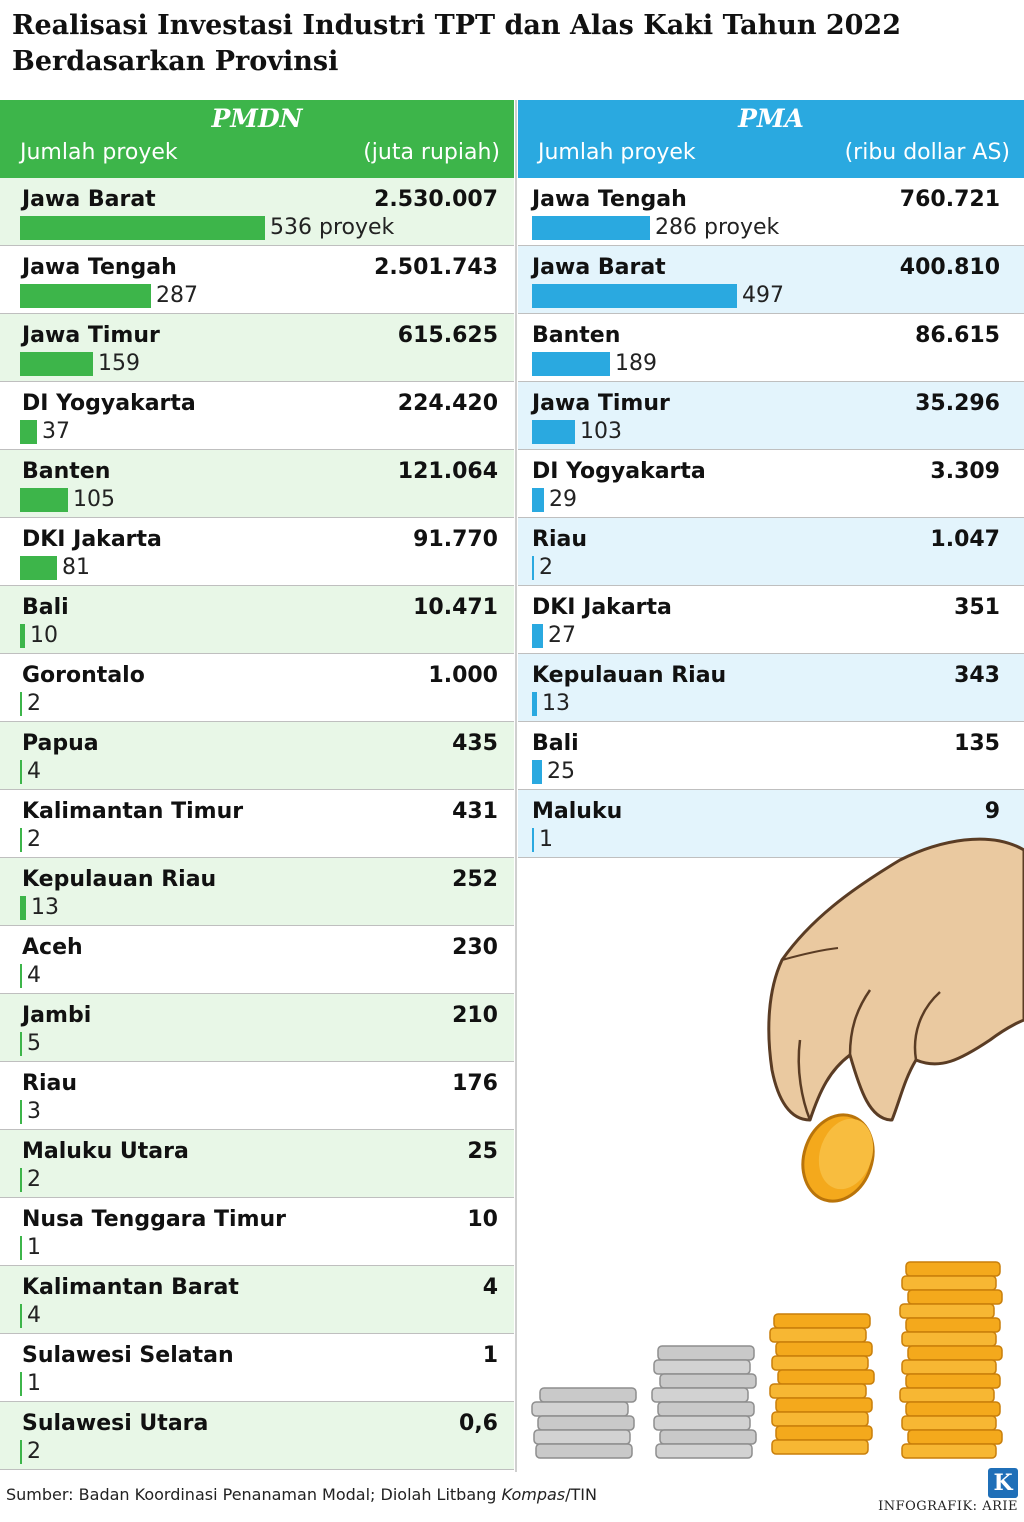  I want to click on investment-value: 176, so click(475, 1083).